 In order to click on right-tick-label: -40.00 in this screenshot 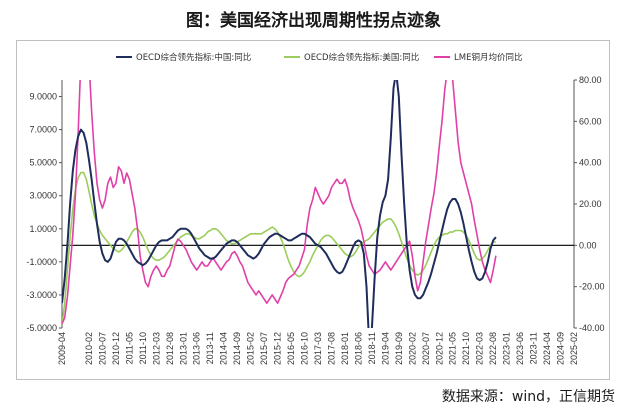, I will do `click(592, 328)`.